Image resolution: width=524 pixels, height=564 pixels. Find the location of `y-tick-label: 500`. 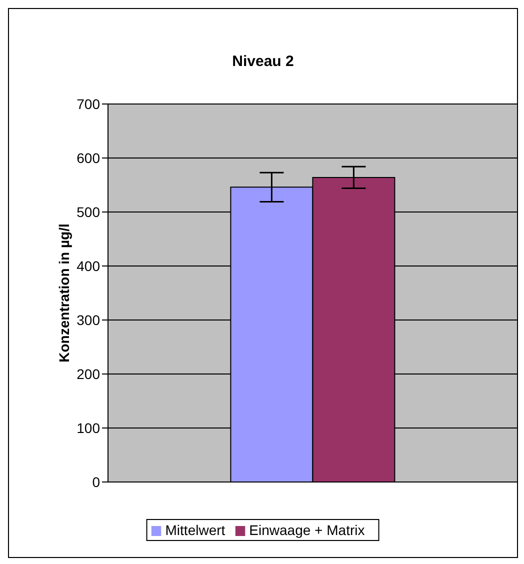

y-tick-label: 500 is located at coordinates (88, 212).